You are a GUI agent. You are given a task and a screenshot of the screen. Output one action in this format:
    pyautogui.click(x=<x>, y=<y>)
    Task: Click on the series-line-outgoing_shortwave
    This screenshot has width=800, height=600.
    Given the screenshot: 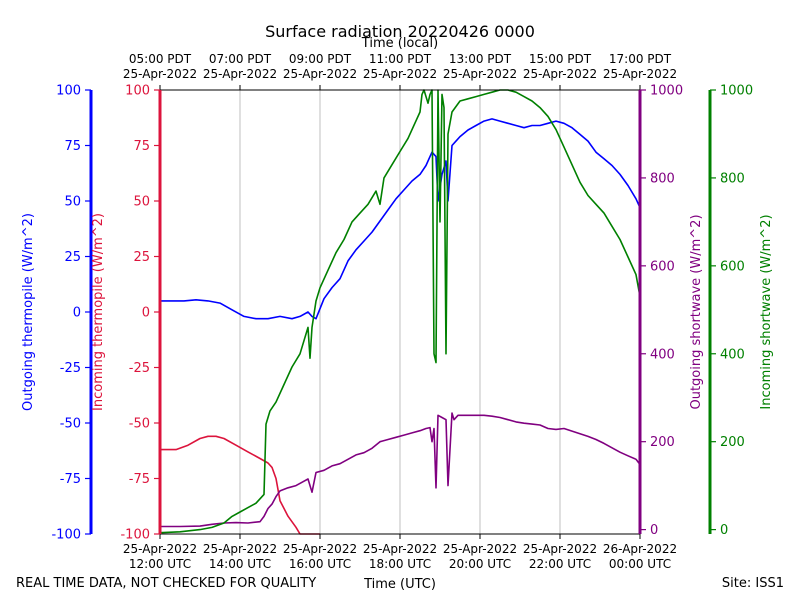 What is the action you would take?
    pyautogui.click(x=400, y=470)
    